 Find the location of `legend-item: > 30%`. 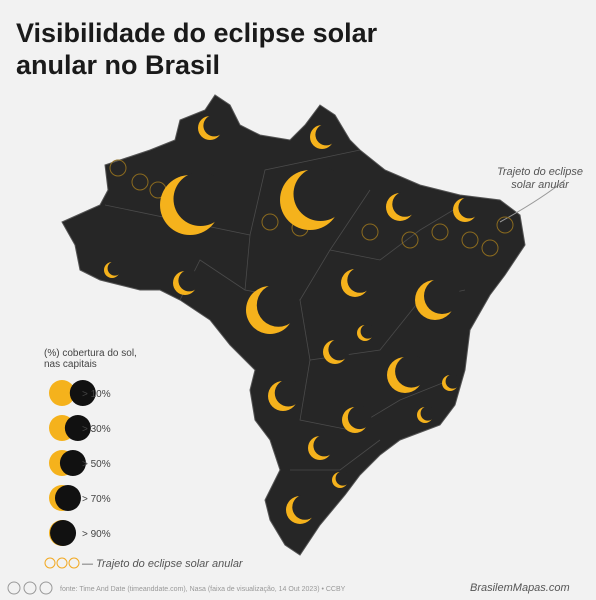

legend-item: > 30% is located at coordinates (96, 429).